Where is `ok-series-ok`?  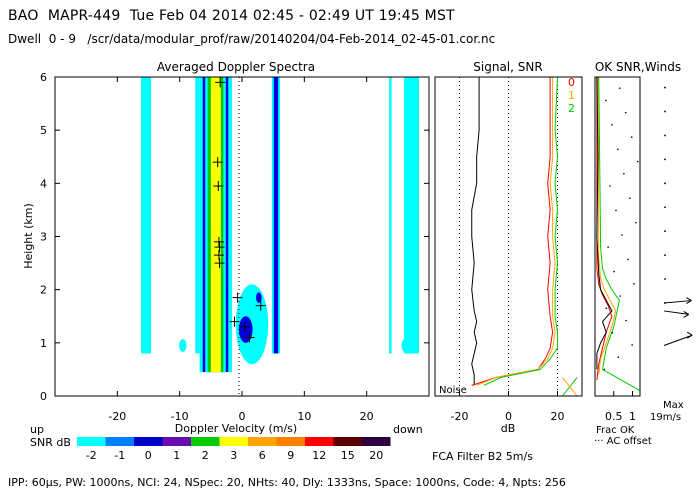 ok-series-ok is located at coordinates (604, 223).